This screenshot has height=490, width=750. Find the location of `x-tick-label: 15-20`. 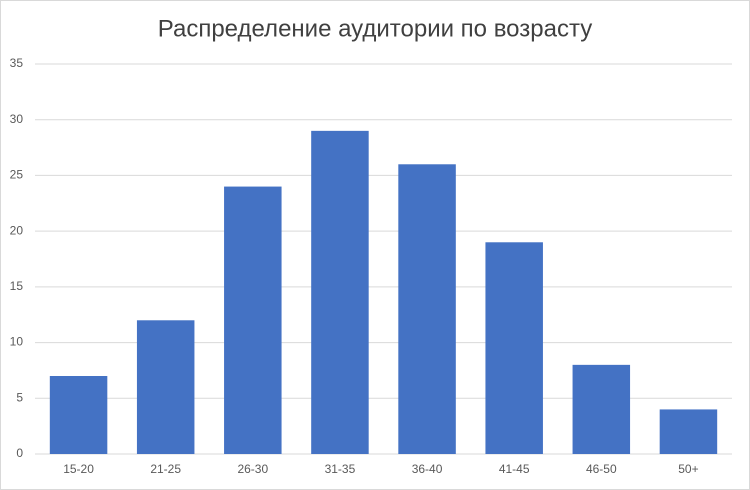

x-tick-label: 15-20 is located at coordinates (78, 469).